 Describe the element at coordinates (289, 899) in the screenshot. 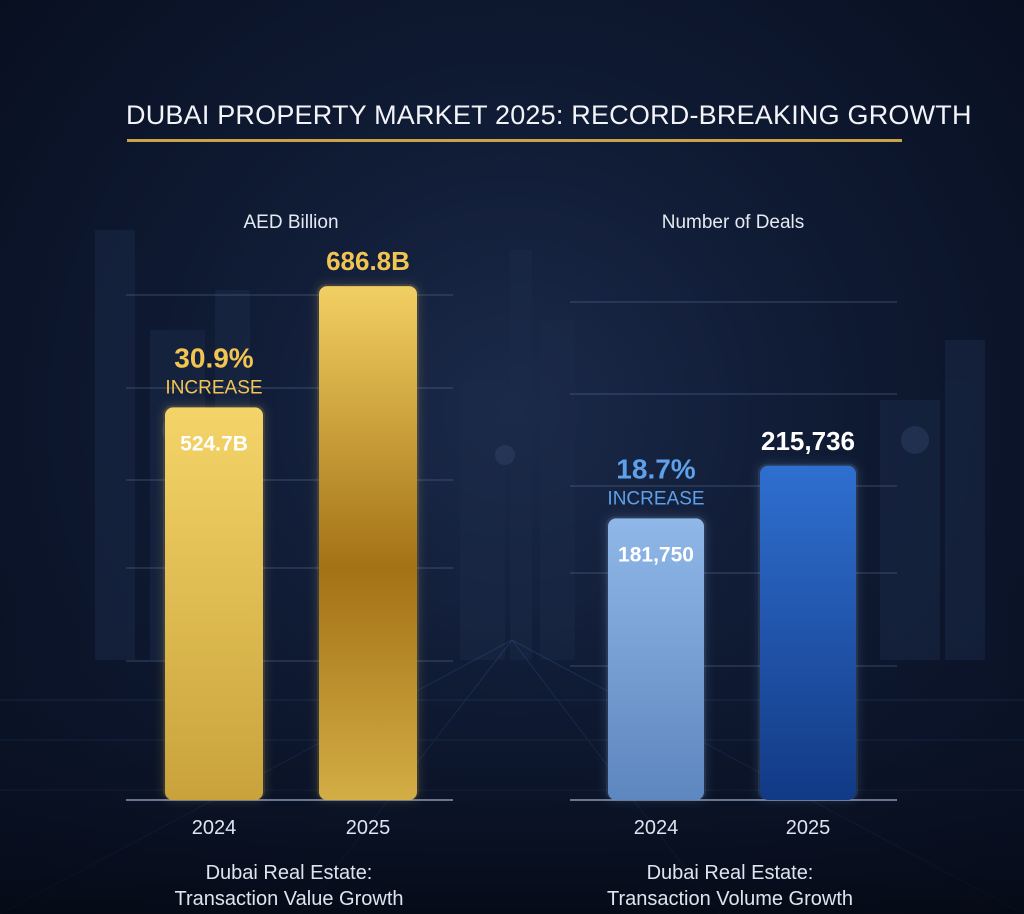

I see `value-caption-line-2: Transaction Value Growth` at that location.